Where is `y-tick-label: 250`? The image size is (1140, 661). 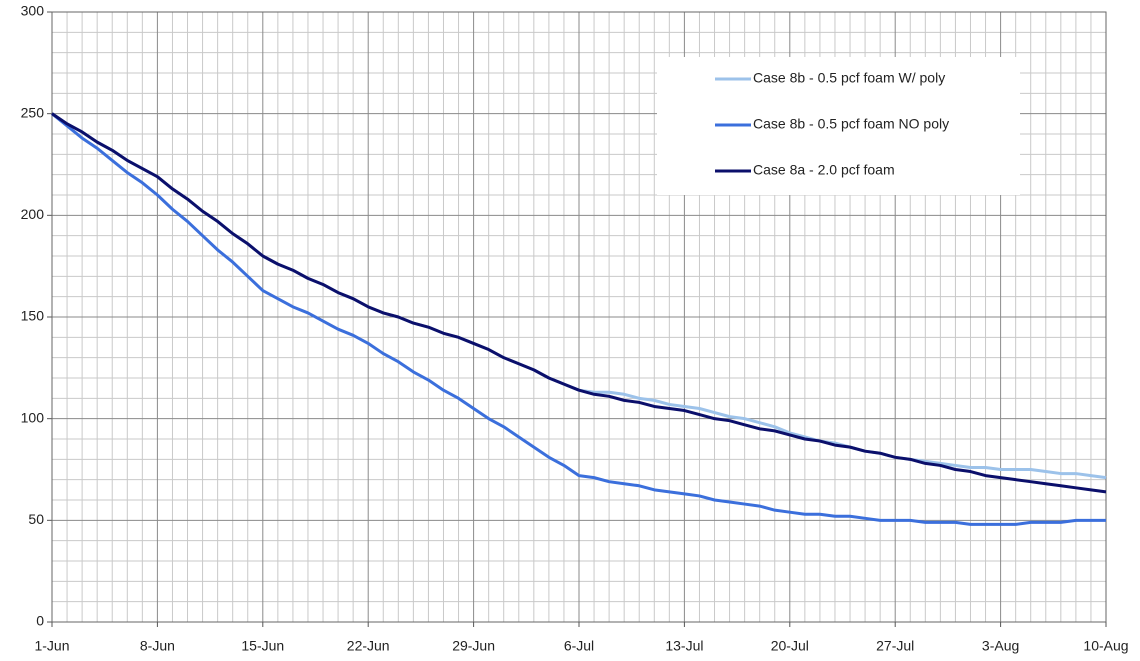 y-tick-label: 250 is located at coordinates (33, 112).